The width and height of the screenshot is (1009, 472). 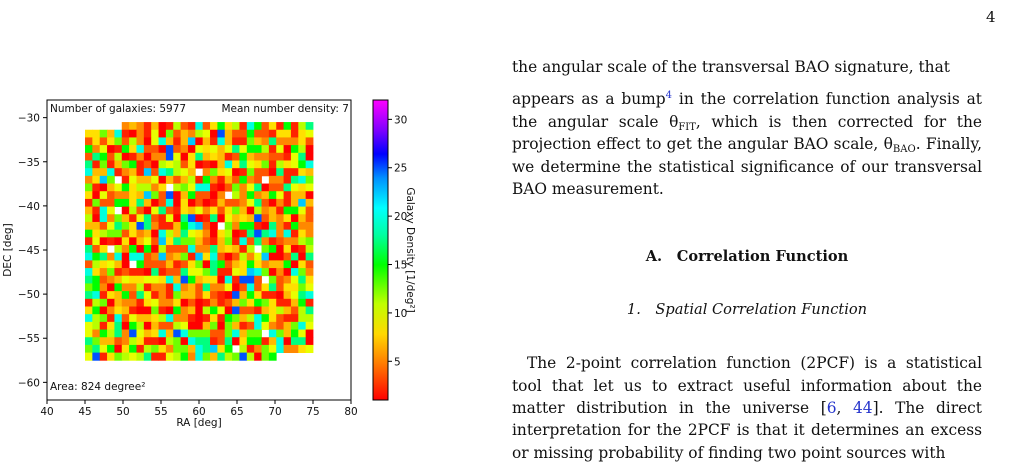 I want to click on citation-link: 44, so click(x=862, y=408).